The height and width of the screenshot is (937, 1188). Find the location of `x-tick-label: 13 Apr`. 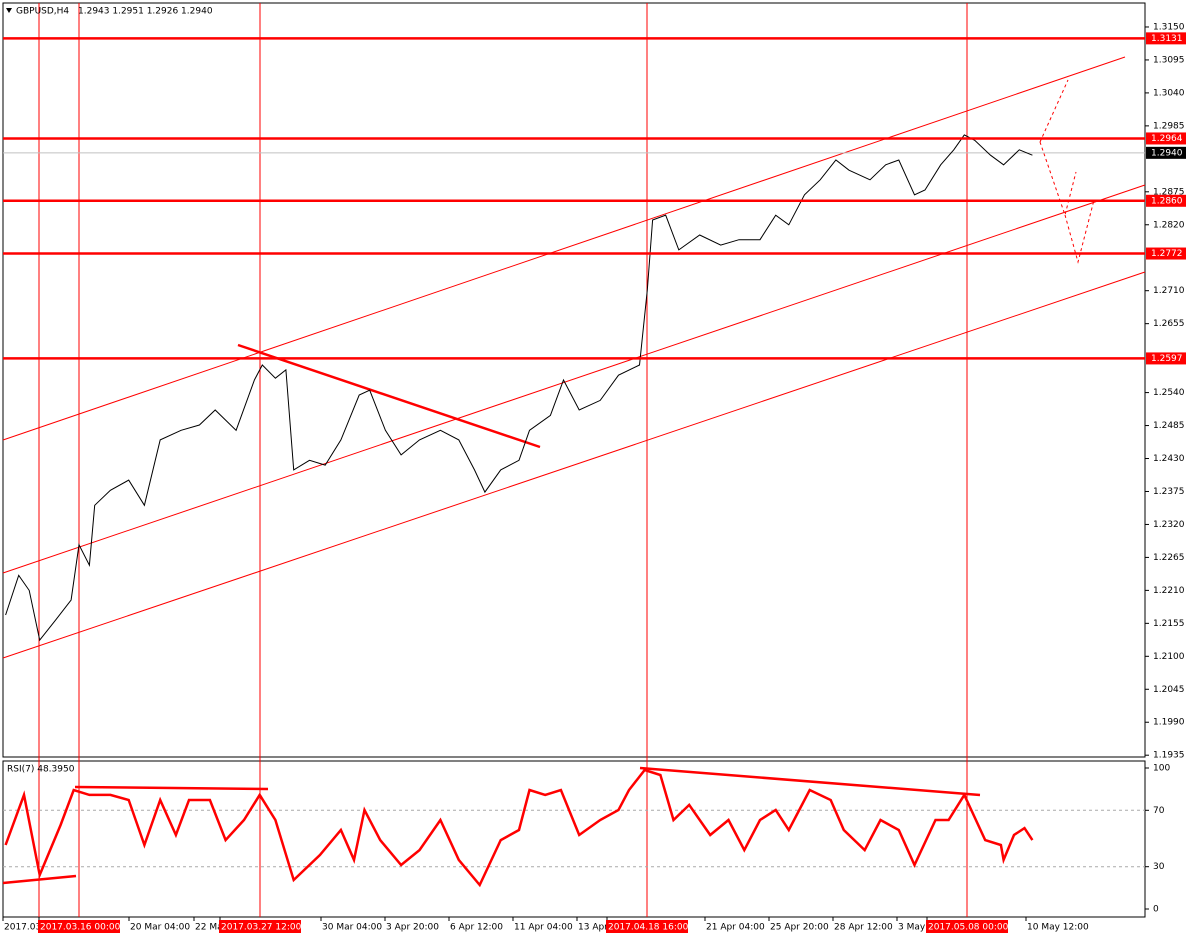

x-tick-label: 13 Apr is located at coordinates (593, 928).